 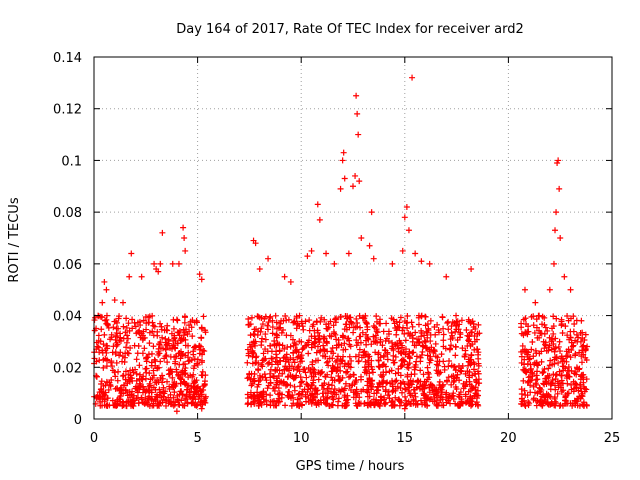 What do you see at coordinates (350, 466) in the screenshot?
I see `x-axis-label: GPS time / hours` at bounding box center [350, 466].